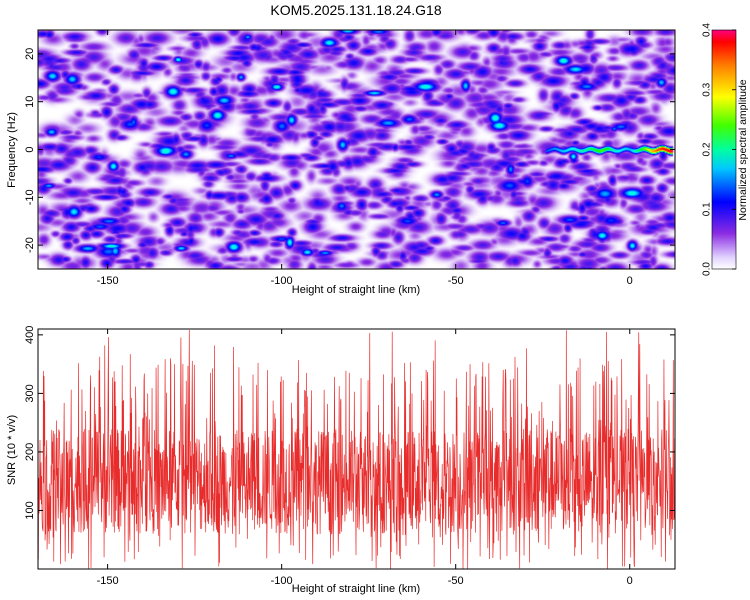 The width and height of the screenshot is (750, 600). Describe the element at coordinates (30, 452) in the screenshot. I see `snr-y-tick-label: 200` at that location.